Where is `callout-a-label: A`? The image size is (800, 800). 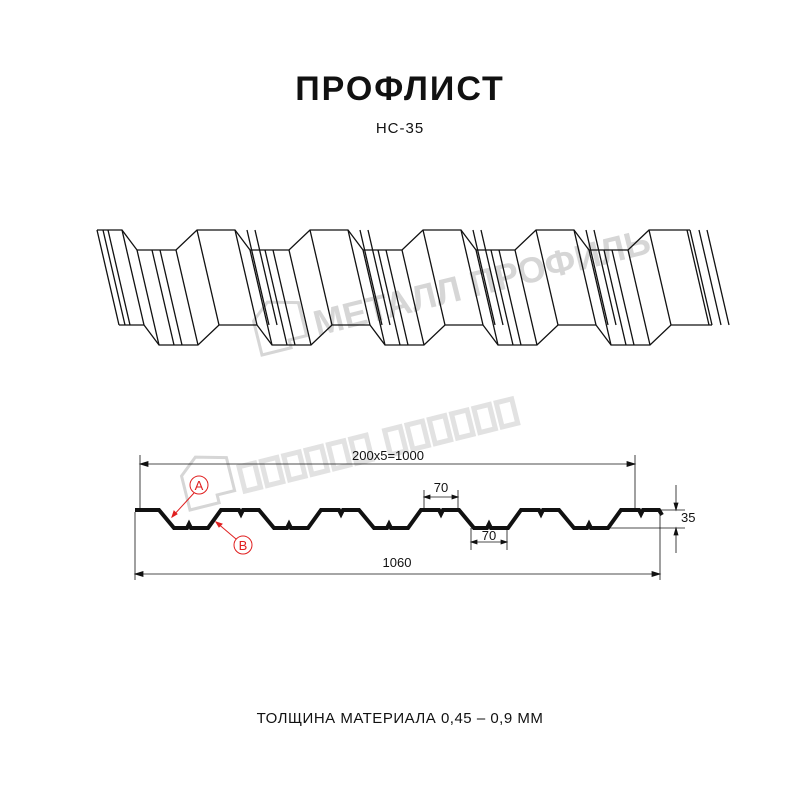 callout-a-label: A is located at coordinates (199, 485).